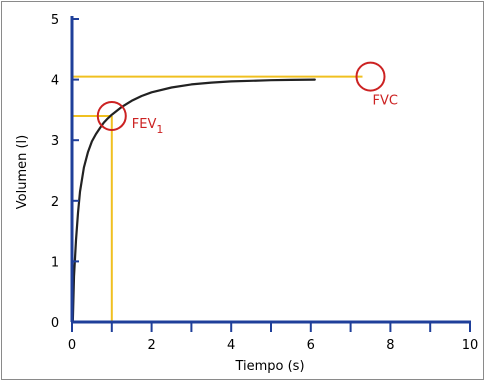 The width and height of the screenshot is (485, 381). Describe the element at coordinates (111, 115) in the screenshot. I see `fev1-marker` at that location.